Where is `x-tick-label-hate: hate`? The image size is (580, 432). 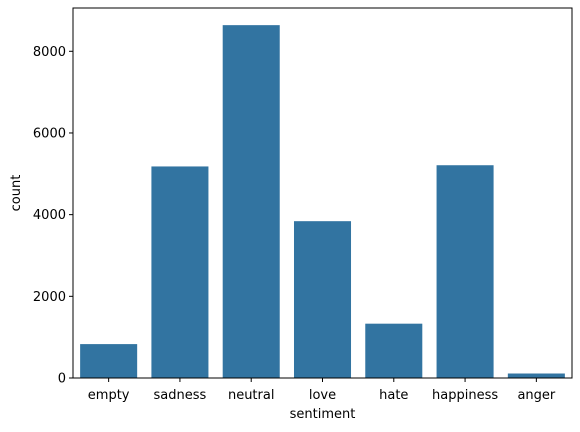 x-tick-label-hate: hate is located at coordinates (393, 395).